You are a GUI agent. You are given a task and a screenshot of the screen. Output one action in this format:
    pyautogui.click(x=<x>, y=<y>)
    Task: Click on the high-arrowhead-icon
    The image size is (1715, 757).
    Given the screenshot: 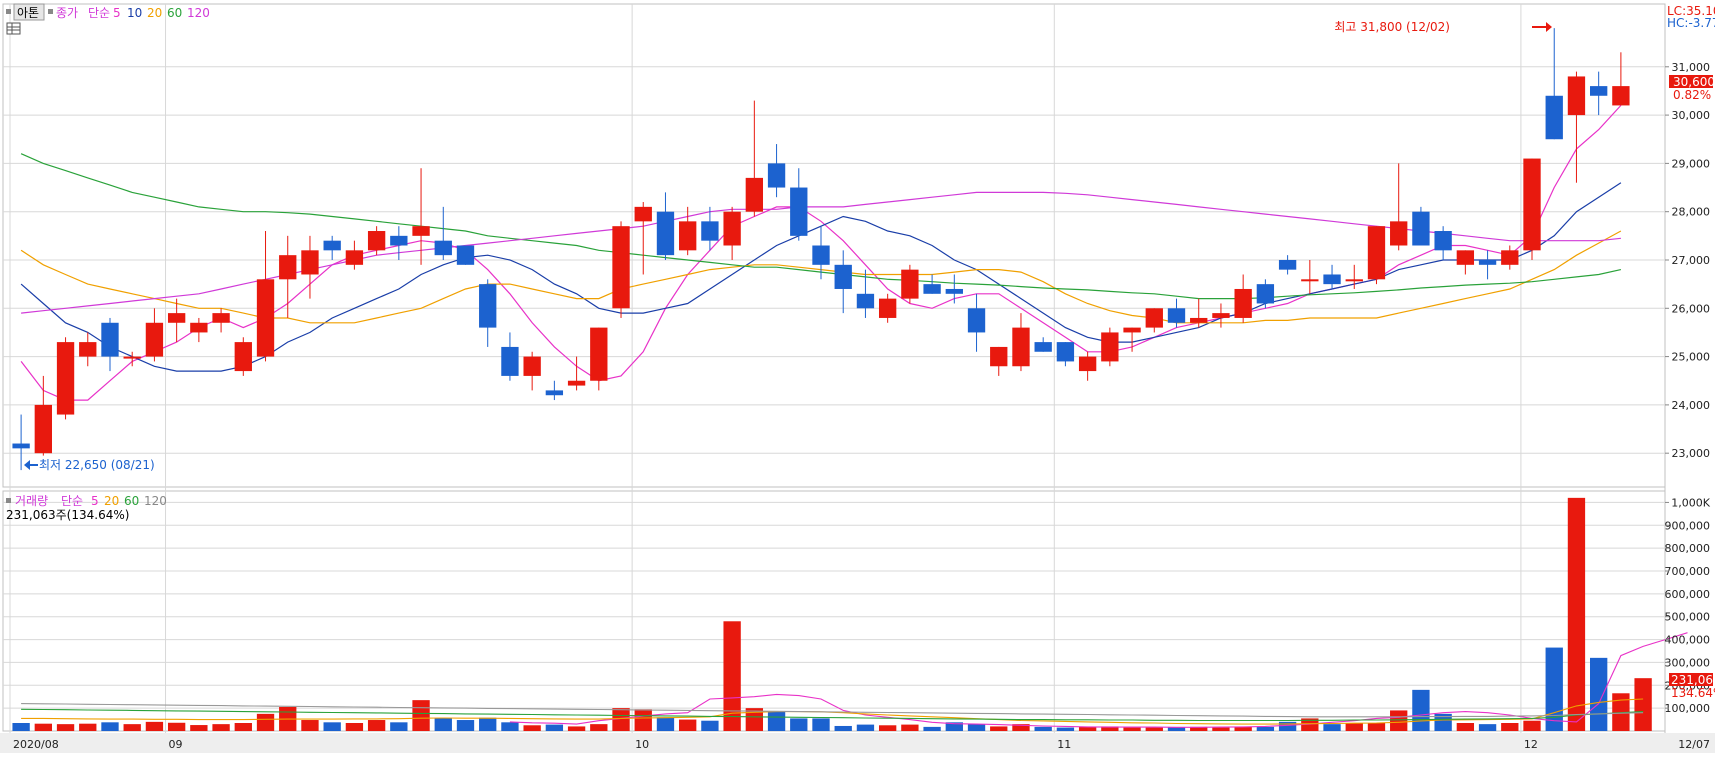 What is the action you would take?
    pyautogui.click(x=1549, y=27)
    